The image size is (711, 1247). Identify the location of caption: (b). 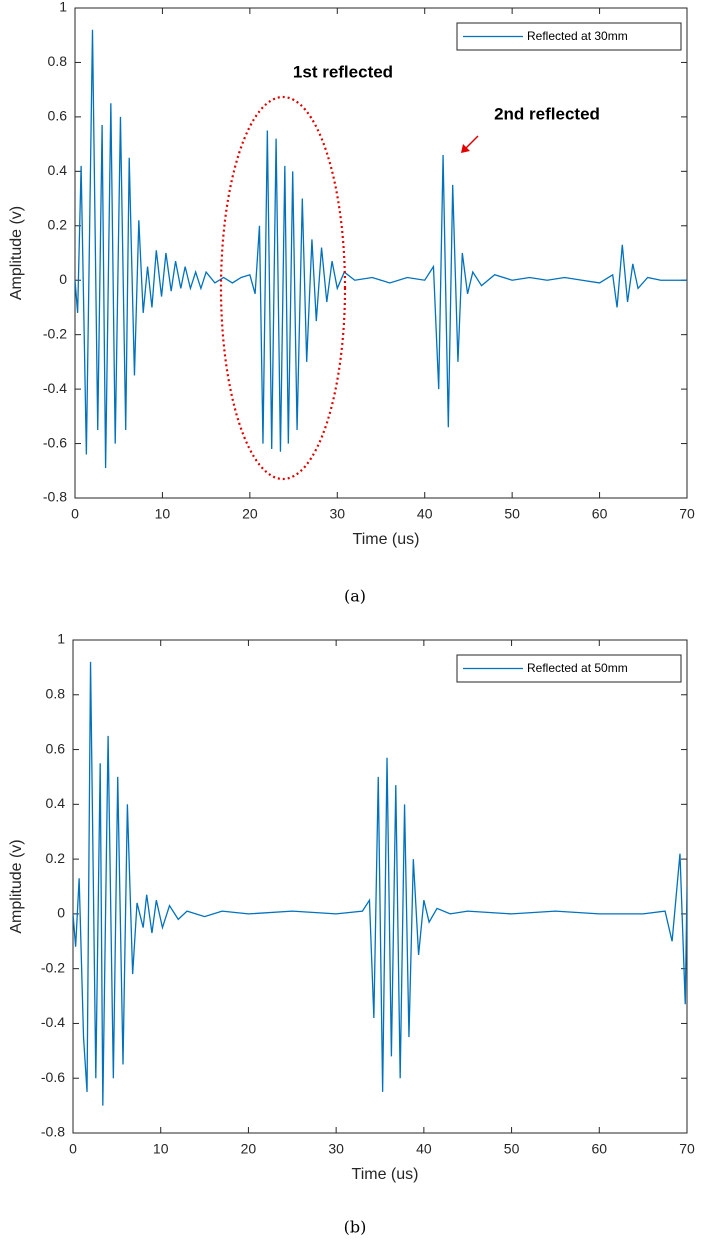
(355, 1227).